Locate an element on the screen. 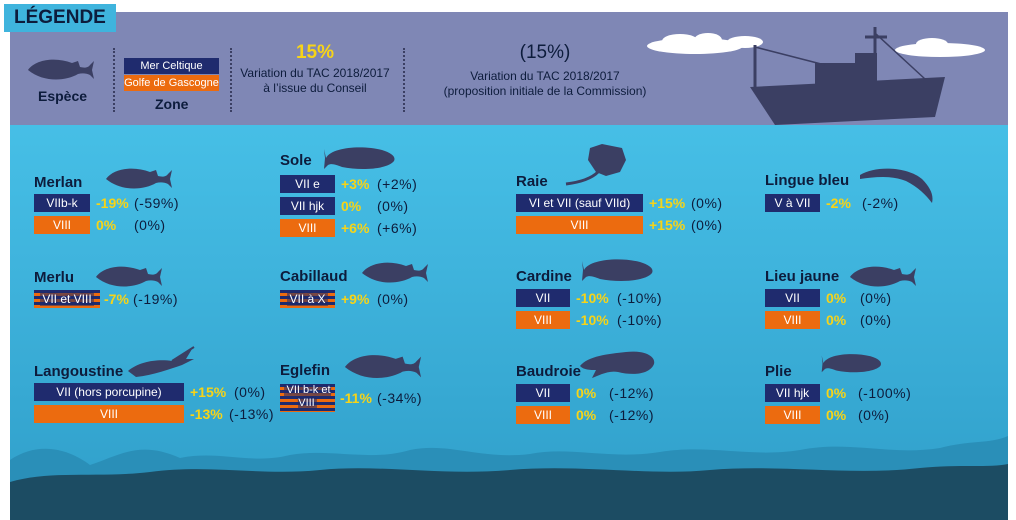 This screenshot has height=520, width=1016. legend-variation-caption-1: Variation du TAC 2018/2017 is located at coordinates (315, 73).